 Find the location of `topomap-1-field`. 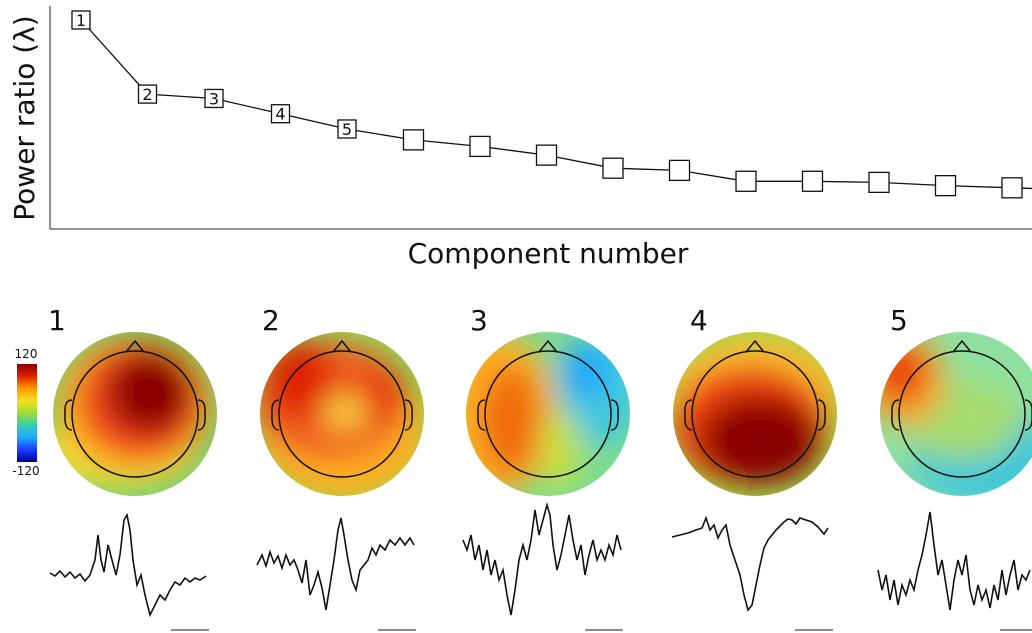

topomap-1-field is located at coordinates (135, 414).